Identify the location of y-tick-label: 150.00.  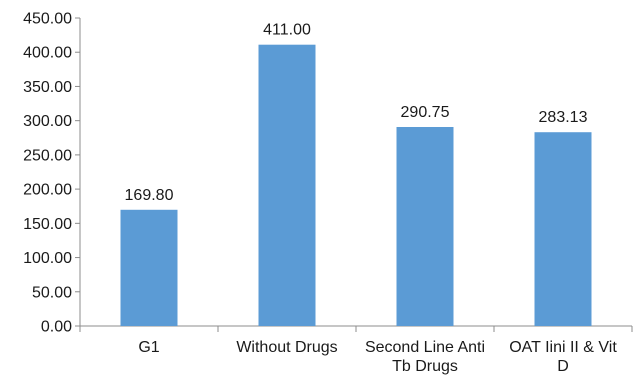
(47, 224).